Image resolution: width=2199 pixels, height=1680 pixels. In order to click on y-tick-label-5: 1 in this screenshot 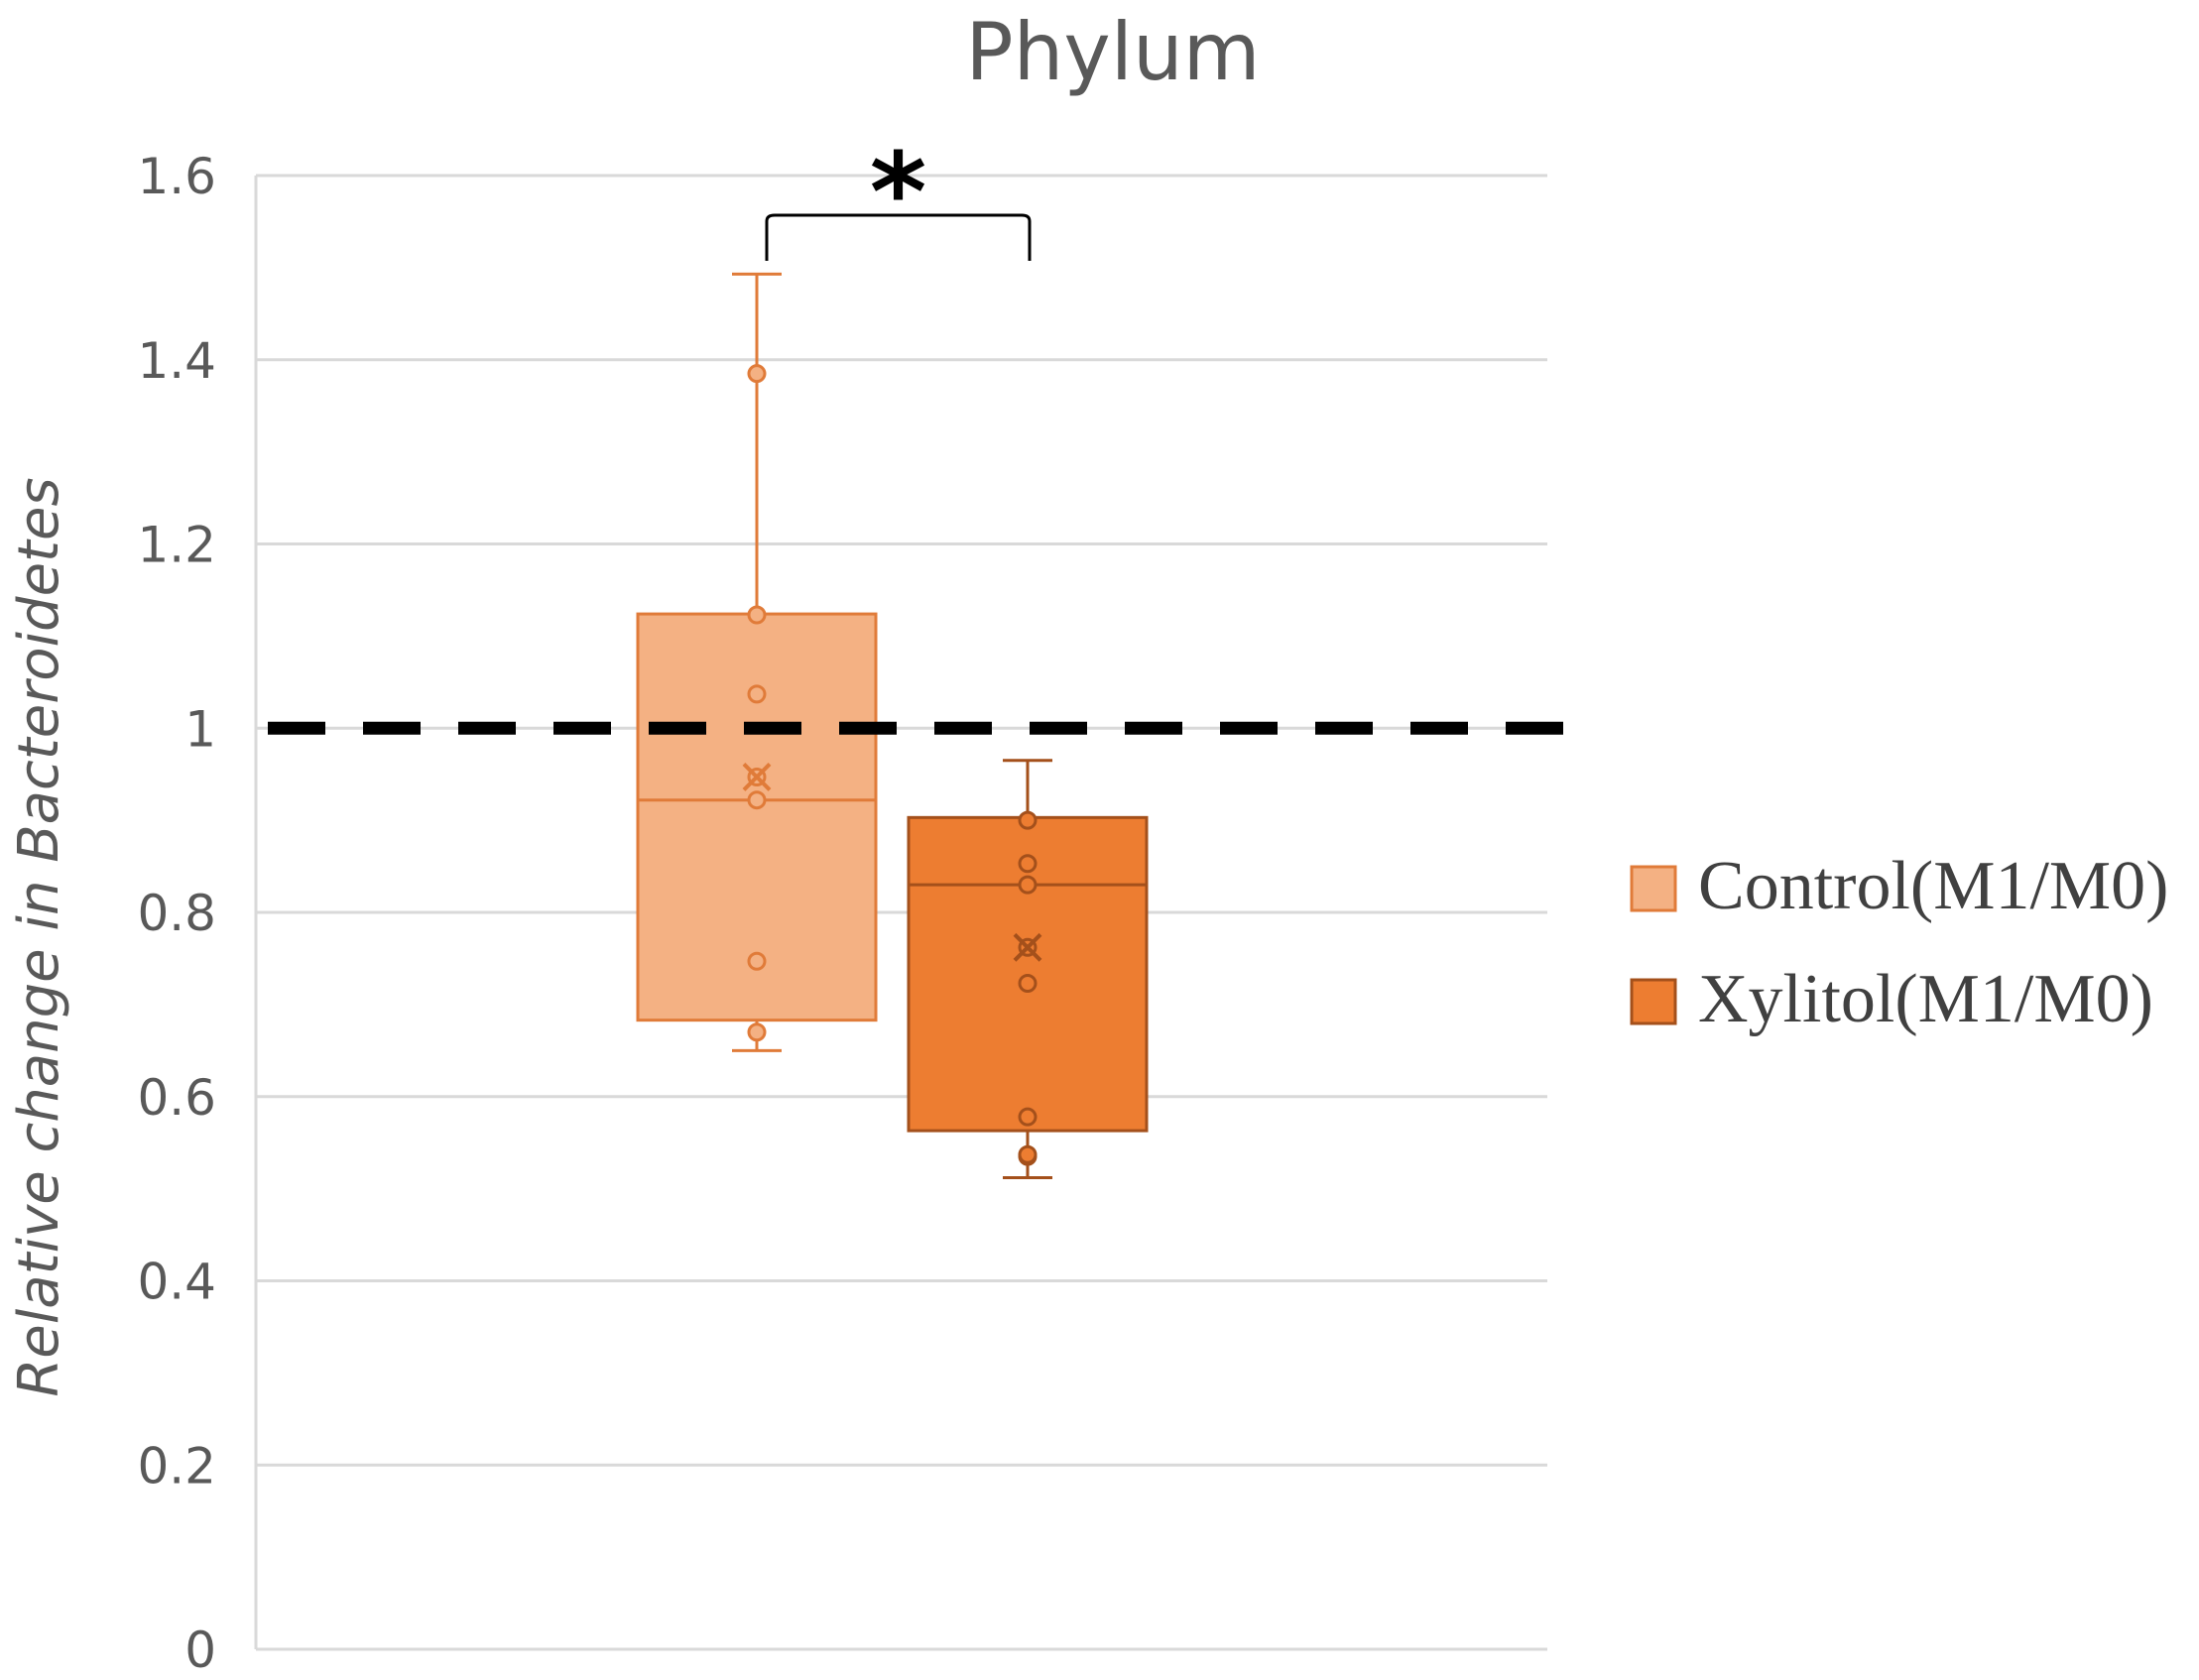, I will do `click(200, 729)`.